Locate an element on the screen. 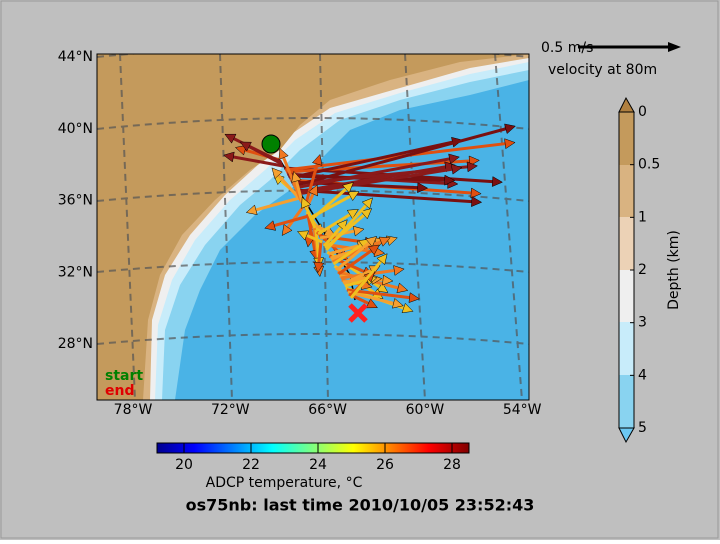 The width and height of the screenshot is (720, 544). depth-tick-label: 2 is located at coordinates (642, 270).